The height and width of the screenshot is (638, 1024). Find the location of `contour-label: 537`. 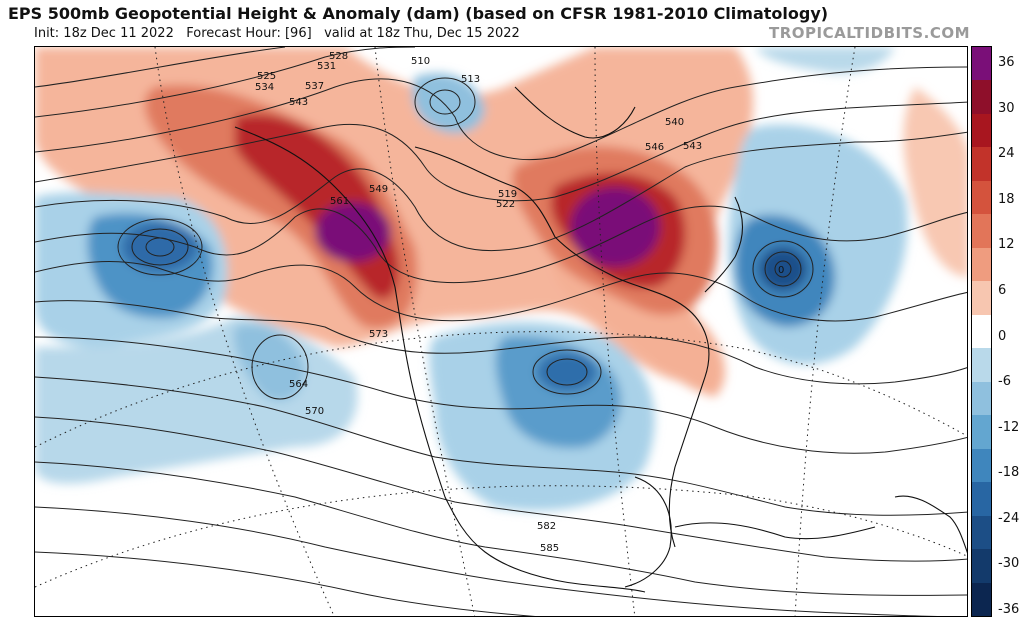

contour-label: 537 is located at coordinates (314, 86).